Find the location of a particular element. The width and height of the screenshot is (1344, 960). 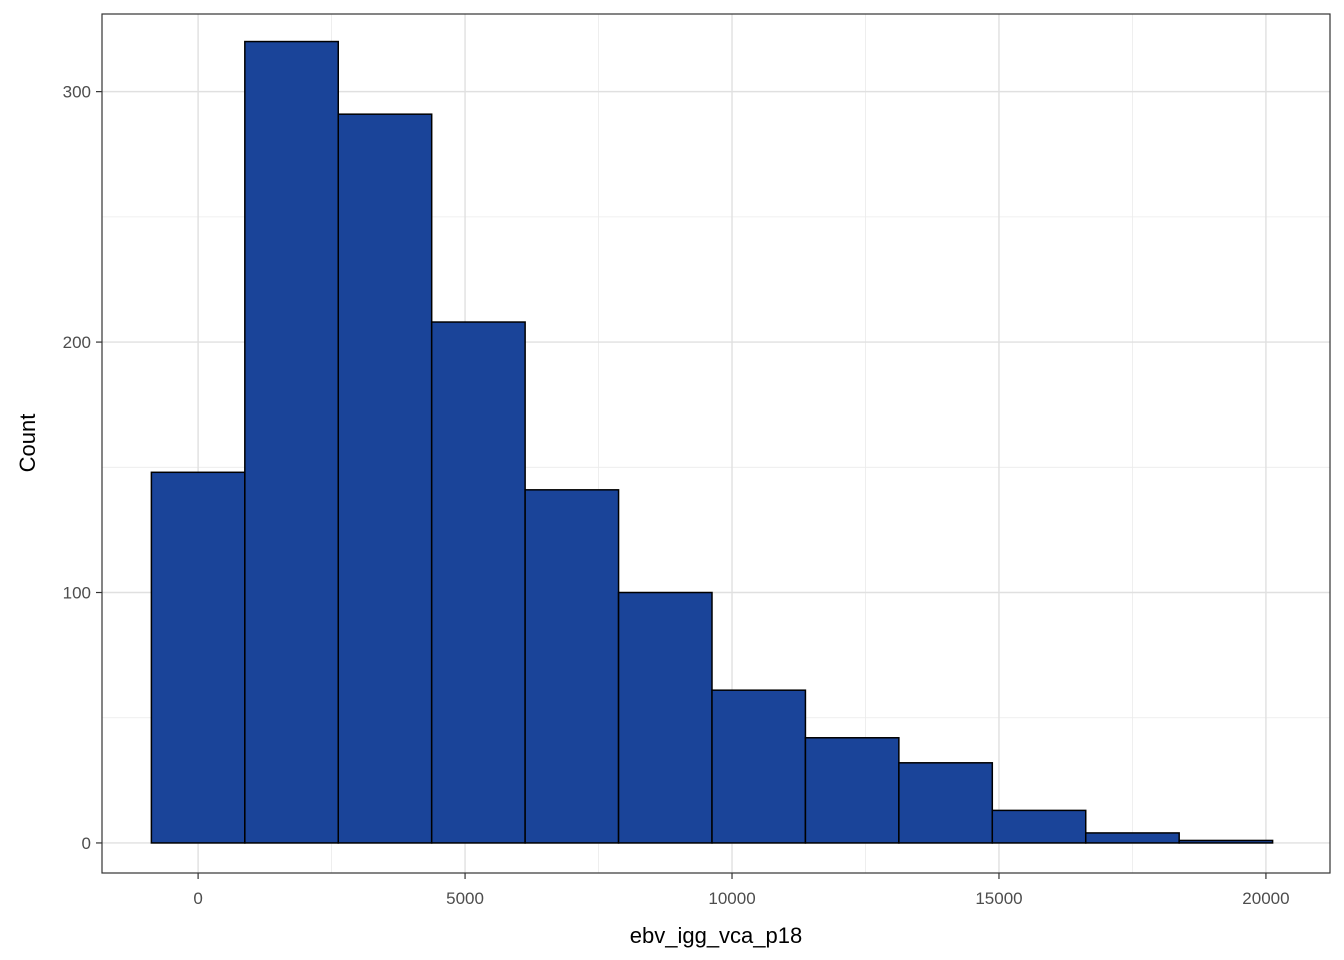

x-tick-label: 5000 is located at coordinates (465, 898).